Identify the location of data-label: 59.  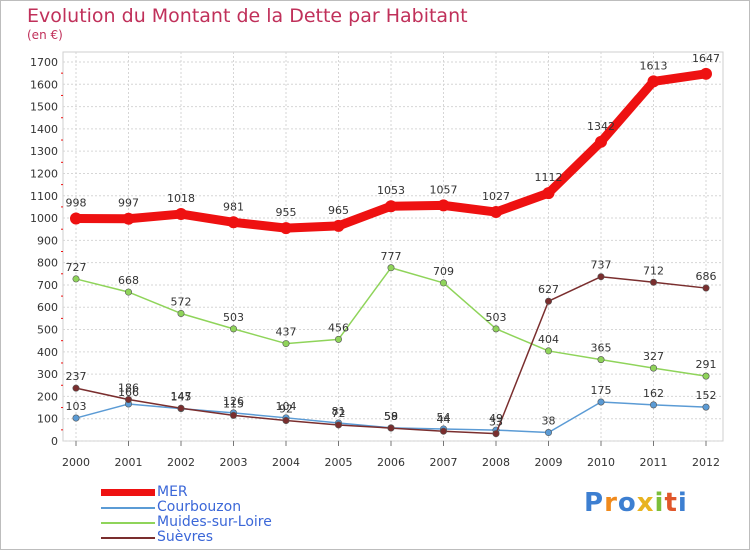
(391, 416).